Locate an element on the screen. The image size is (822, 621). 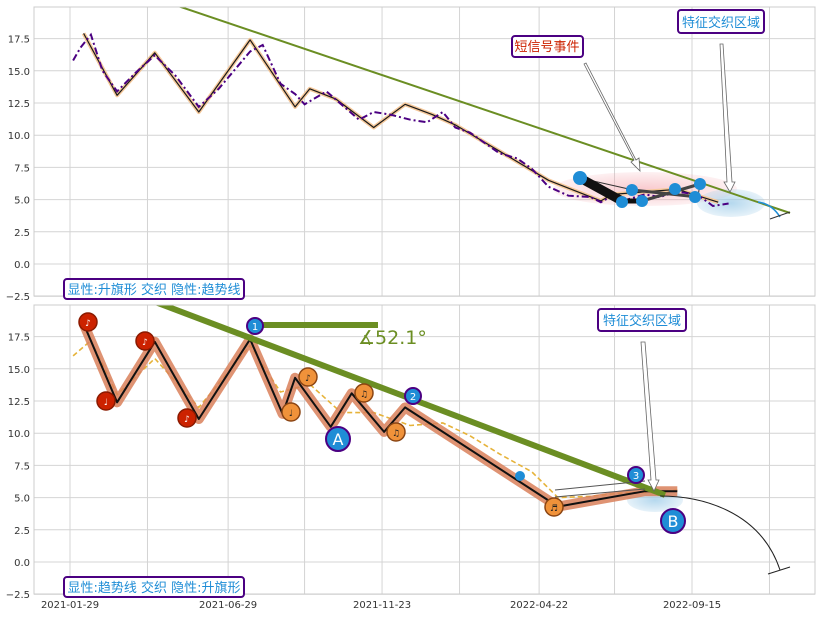
legend-text-bottom: 显性:趋势线 交织 隐性:升旗形 is located at coordinates (153, 588).